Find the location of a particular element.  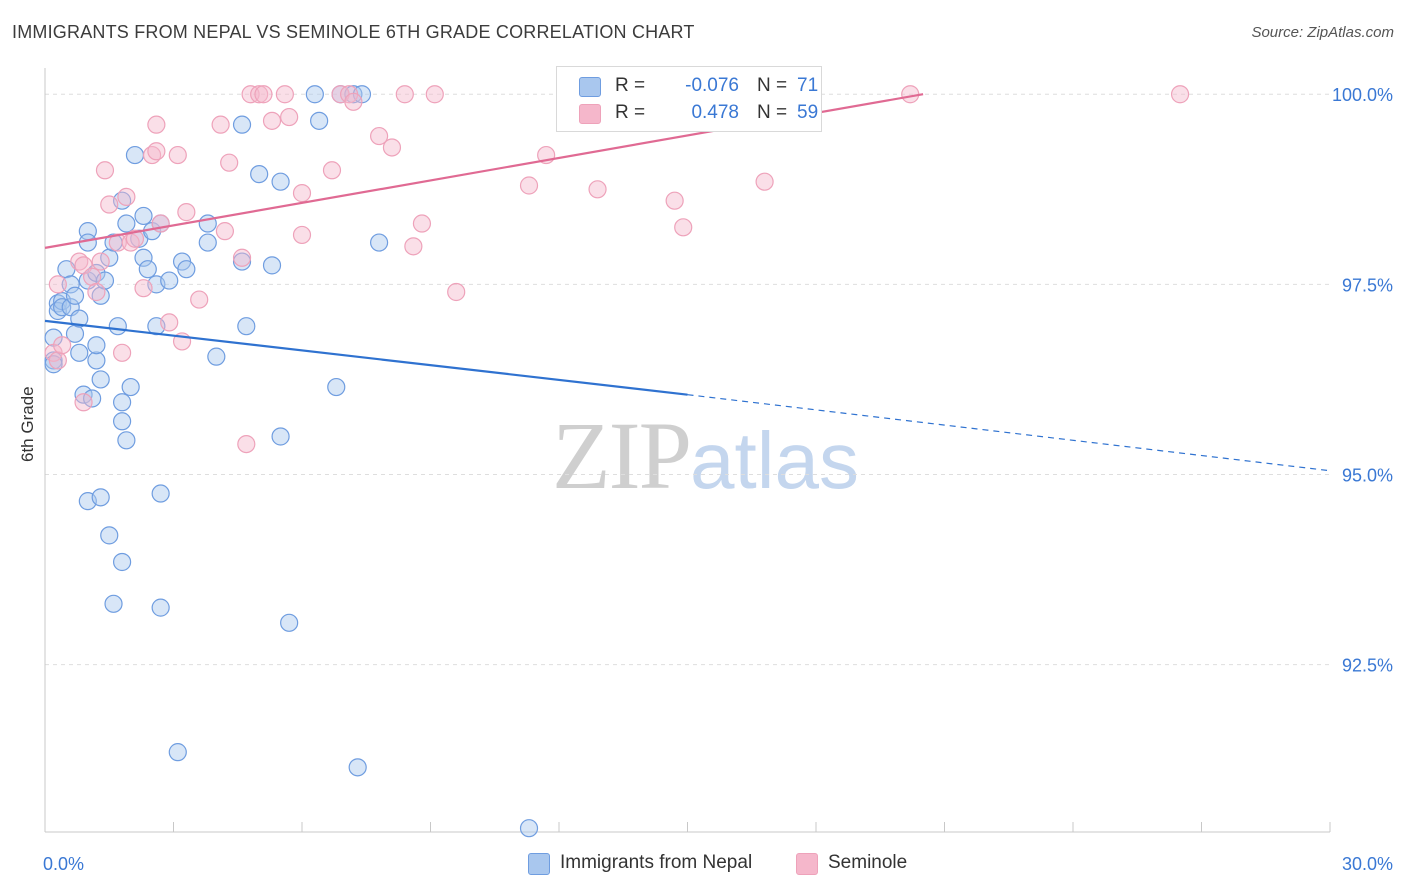

stats-r-label: R = is located at coordinates (630, 112).